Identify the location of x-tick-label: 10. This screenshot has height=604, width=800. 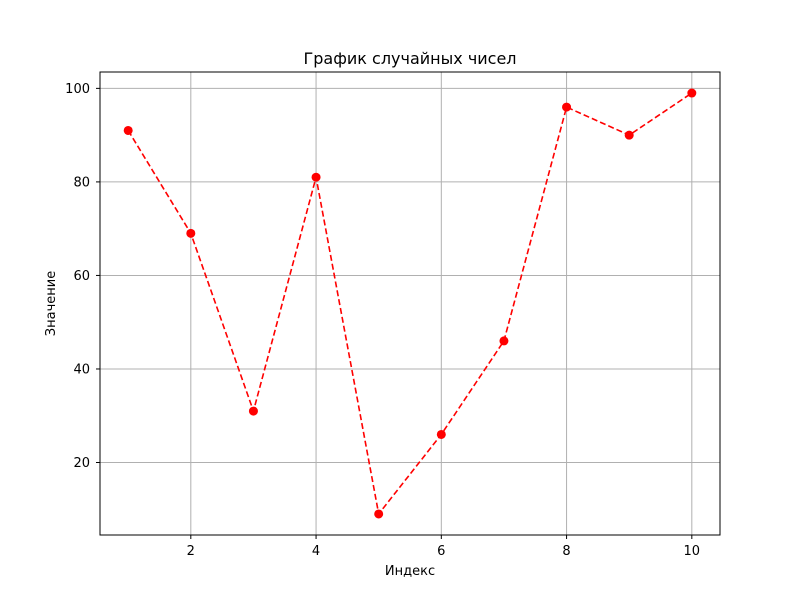
(692, 551).